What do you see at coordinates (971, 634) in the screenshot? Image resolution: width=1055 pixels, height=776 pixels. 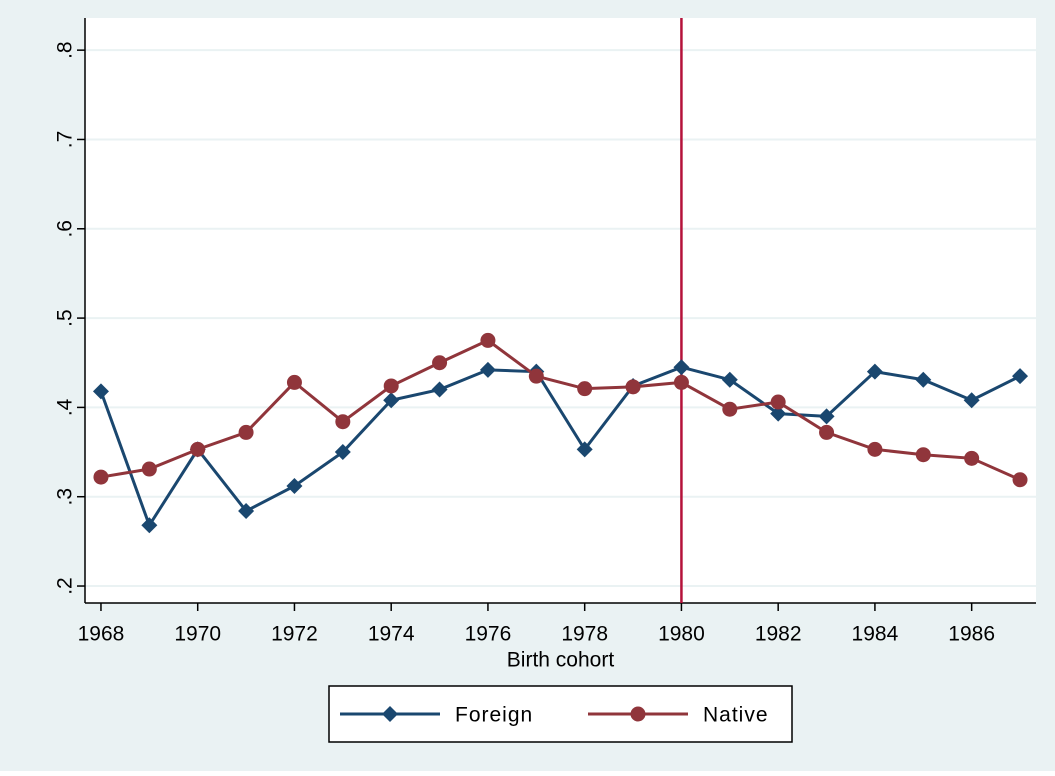 I see `x-tick-label: 1986` at bounding box center [971, 634].